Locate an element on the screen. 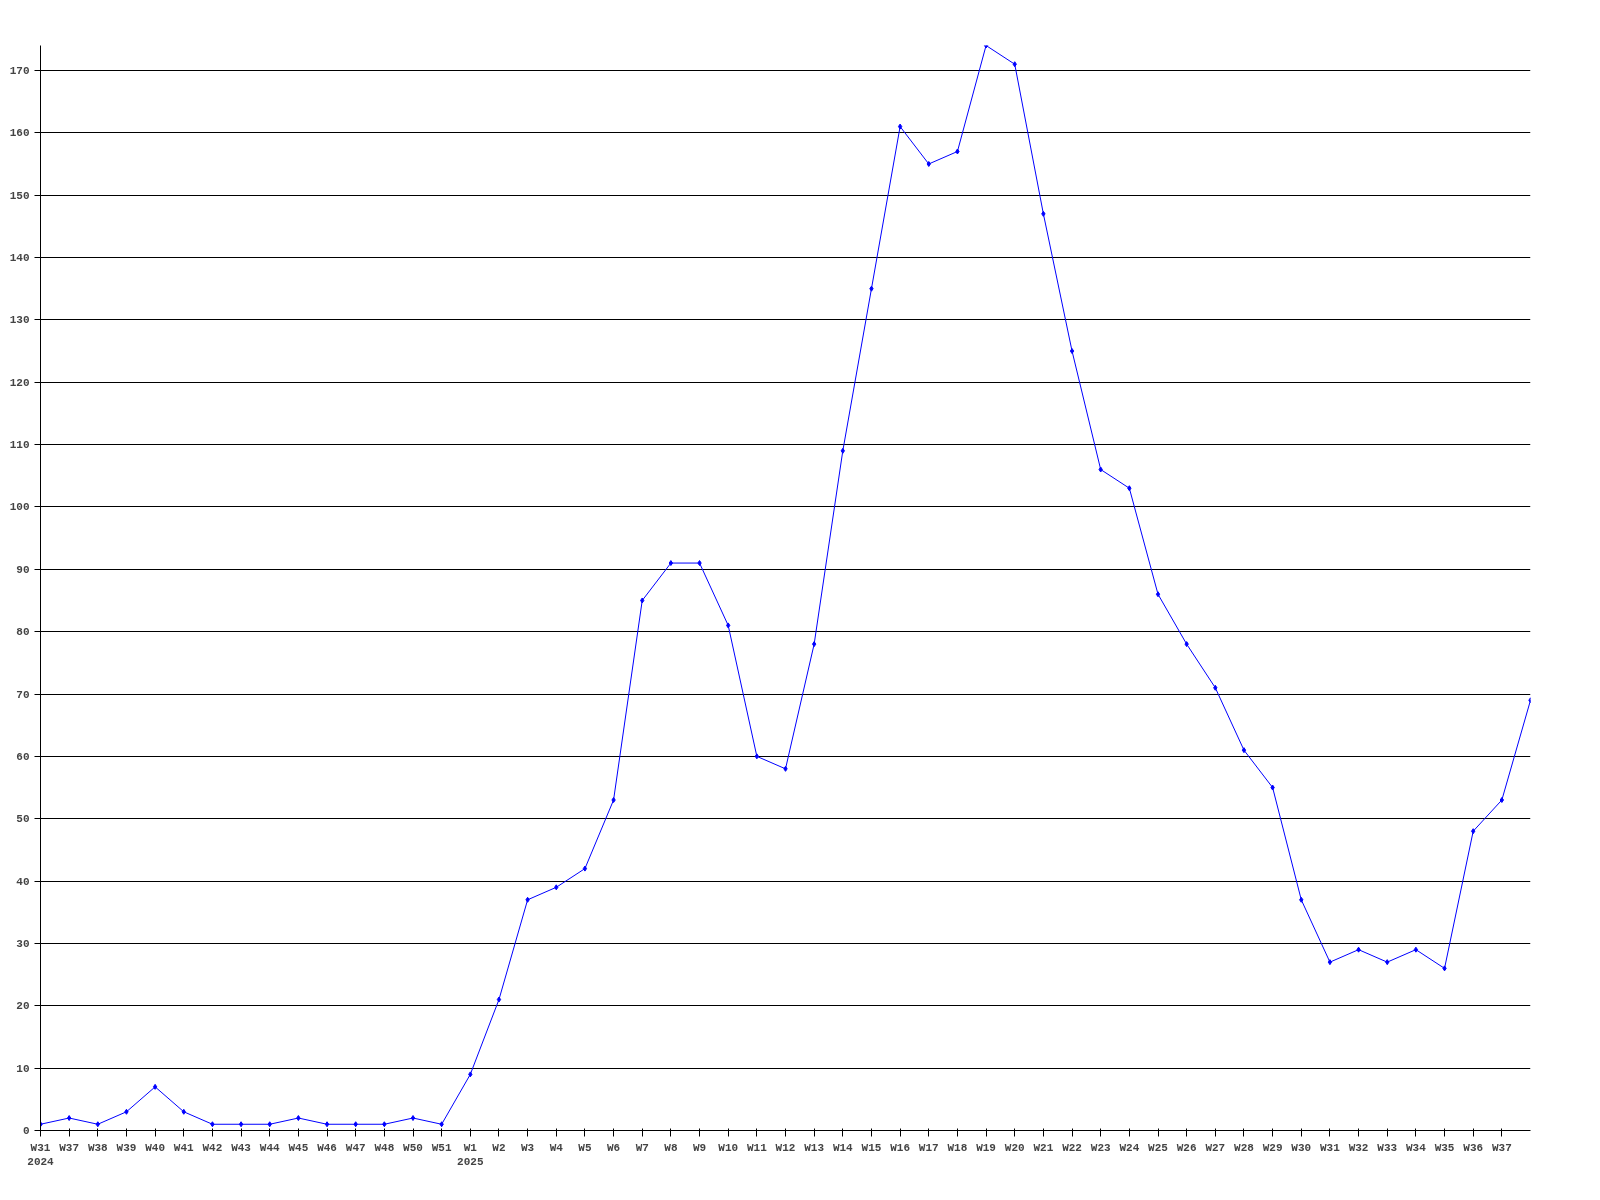 This screenshot has height=1200, width=1600. x-tick-label: W16 is located at coordinates (900, 1147).